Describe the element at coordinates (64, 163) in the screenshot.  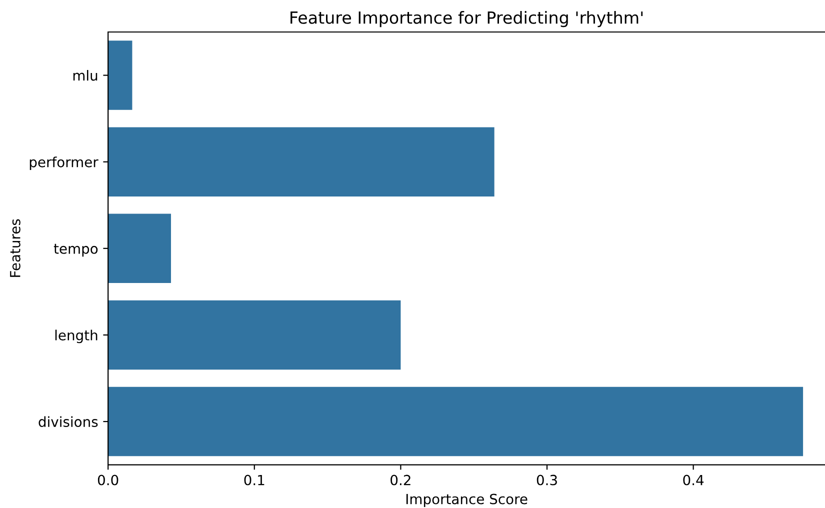
I see `y-tick-label: performer` at that location.